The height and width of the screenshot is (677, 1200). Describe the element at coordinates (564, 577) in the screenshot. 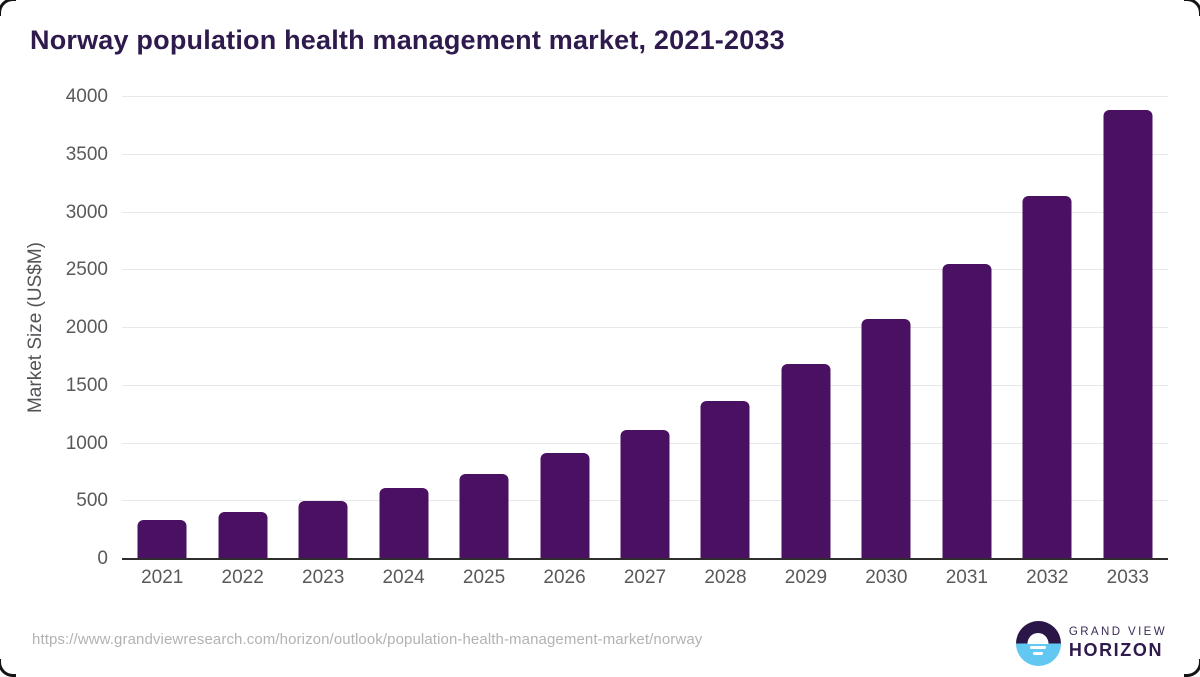

I see `x-tick-label-2026: 2026` at that location.